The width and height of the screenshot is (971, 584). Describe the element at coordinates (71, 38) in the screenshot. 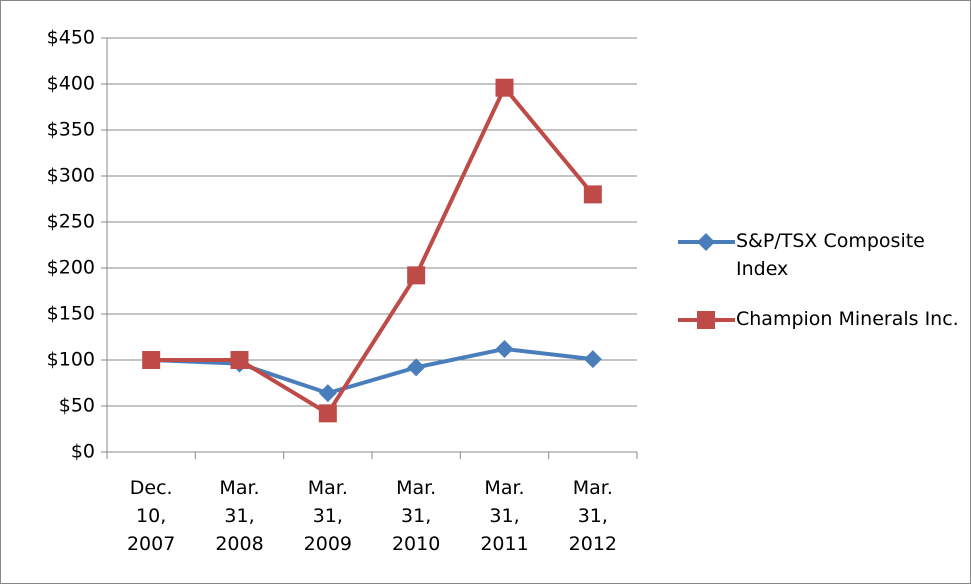

I see `y-tick-label: $450` at that location.